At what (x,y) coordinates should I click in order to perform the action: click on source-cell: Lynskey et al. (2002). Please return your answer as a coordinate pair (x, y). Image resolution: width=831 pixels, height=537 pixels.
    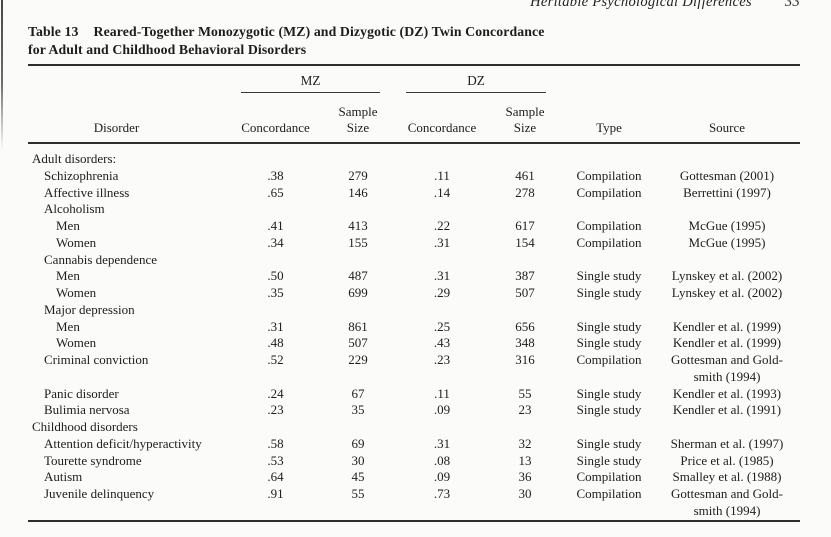
    Looking at the image, I should click on (727, 292).